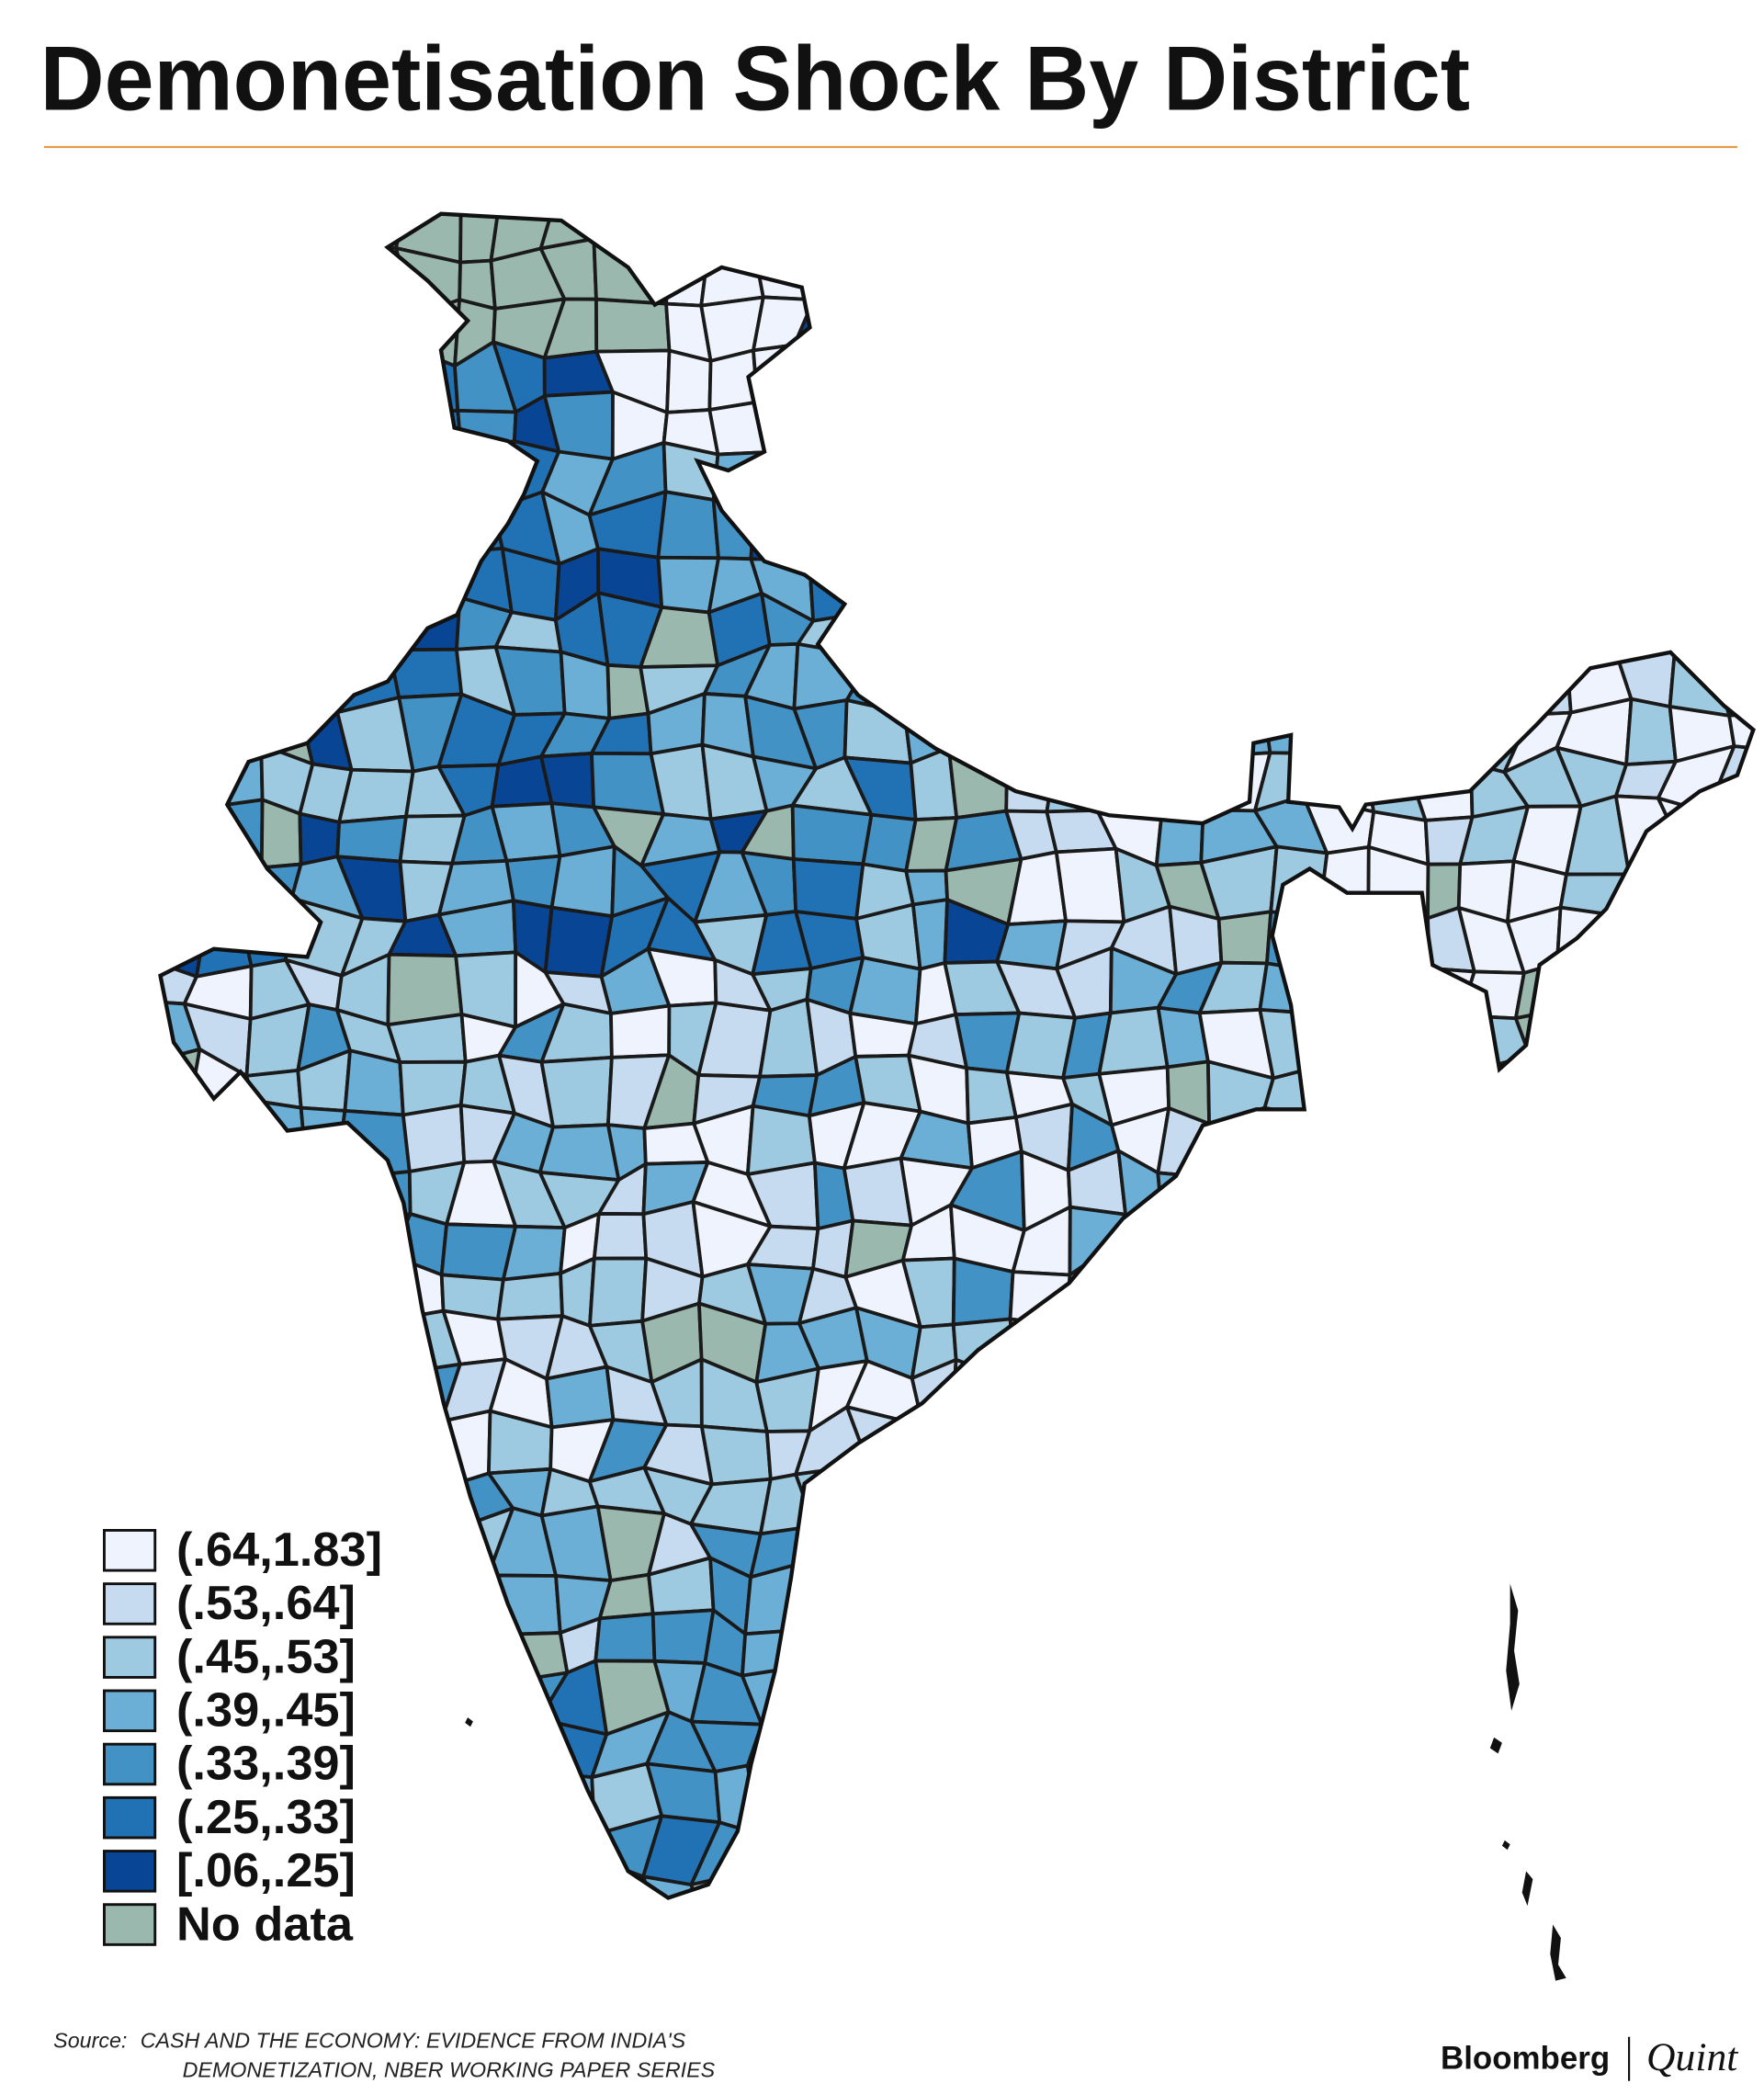 The height and width of the screenshot is (2095, 1764). Describe the element at coordinates (266, 1711) in the screenshot. I see `legend-label: (.39,.45]` at that location.